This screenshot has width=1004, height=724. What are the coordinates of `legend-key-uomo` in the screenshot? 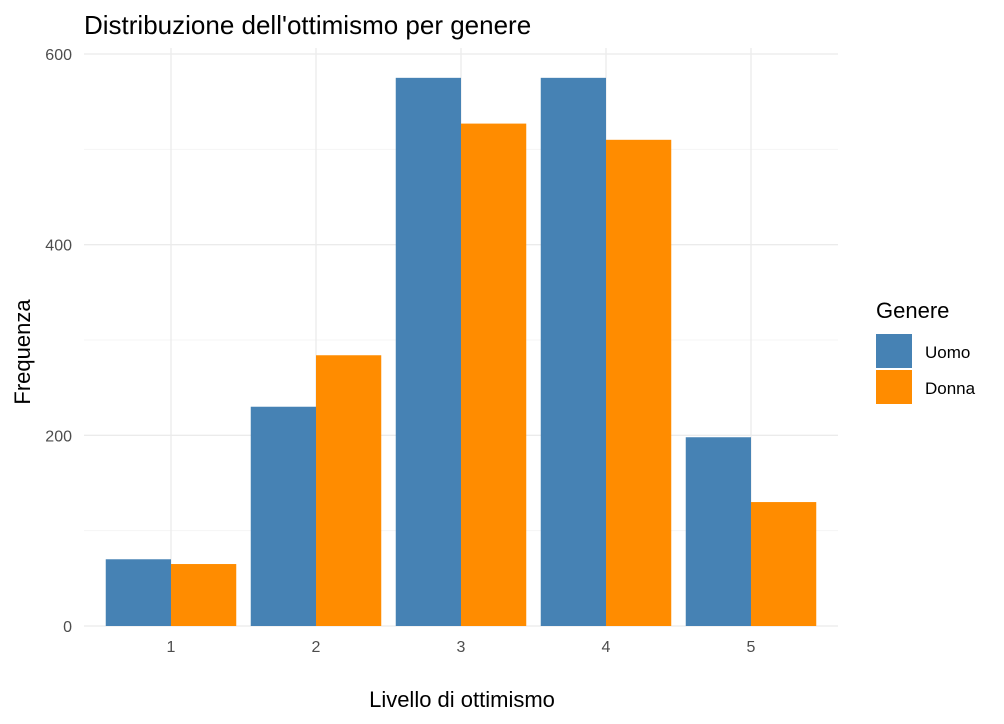 It's located at (894, 351).